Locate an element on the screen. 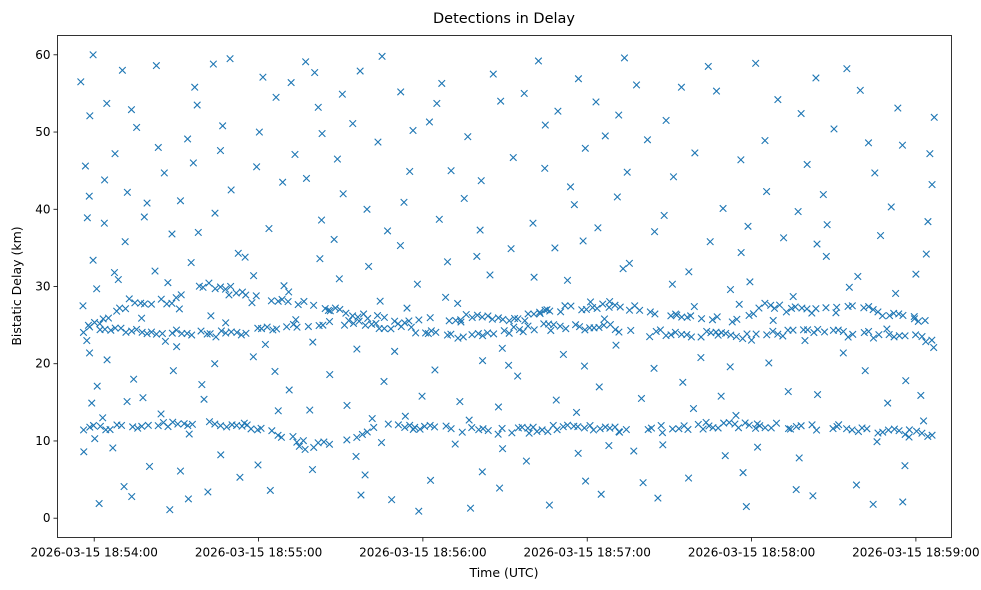 Image resolution: width=981 pixels, height=590 pixels. y-tick-label: 20 is located at coordinates (42, 364).